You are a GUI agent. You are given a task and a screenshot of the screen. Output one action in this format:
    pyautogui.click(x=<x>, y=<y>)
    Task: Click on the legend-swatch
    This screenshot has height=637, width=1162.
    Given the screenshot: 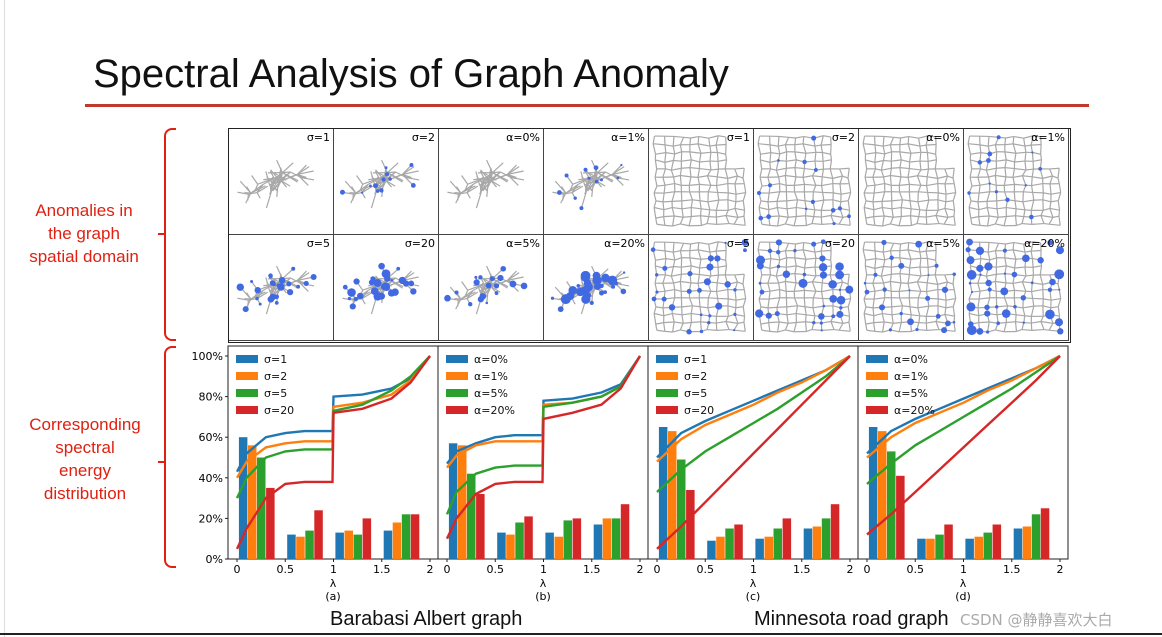 What is the action you would take?
    pyautogui.click(x=877, y=376)
    